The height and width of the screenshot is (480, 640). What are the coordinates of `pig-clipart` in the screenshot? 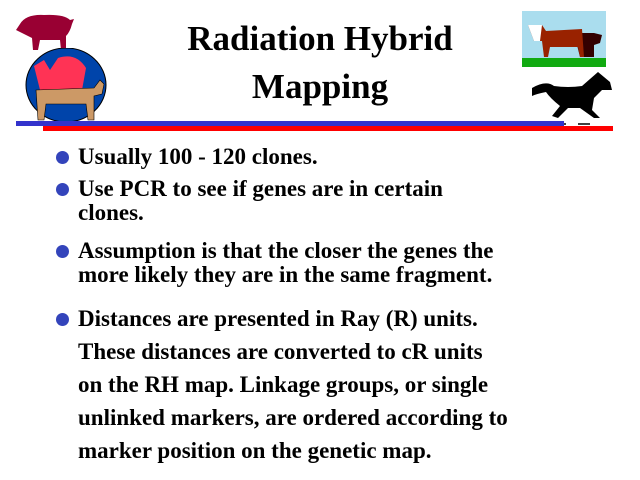 It's located at (45, 32).